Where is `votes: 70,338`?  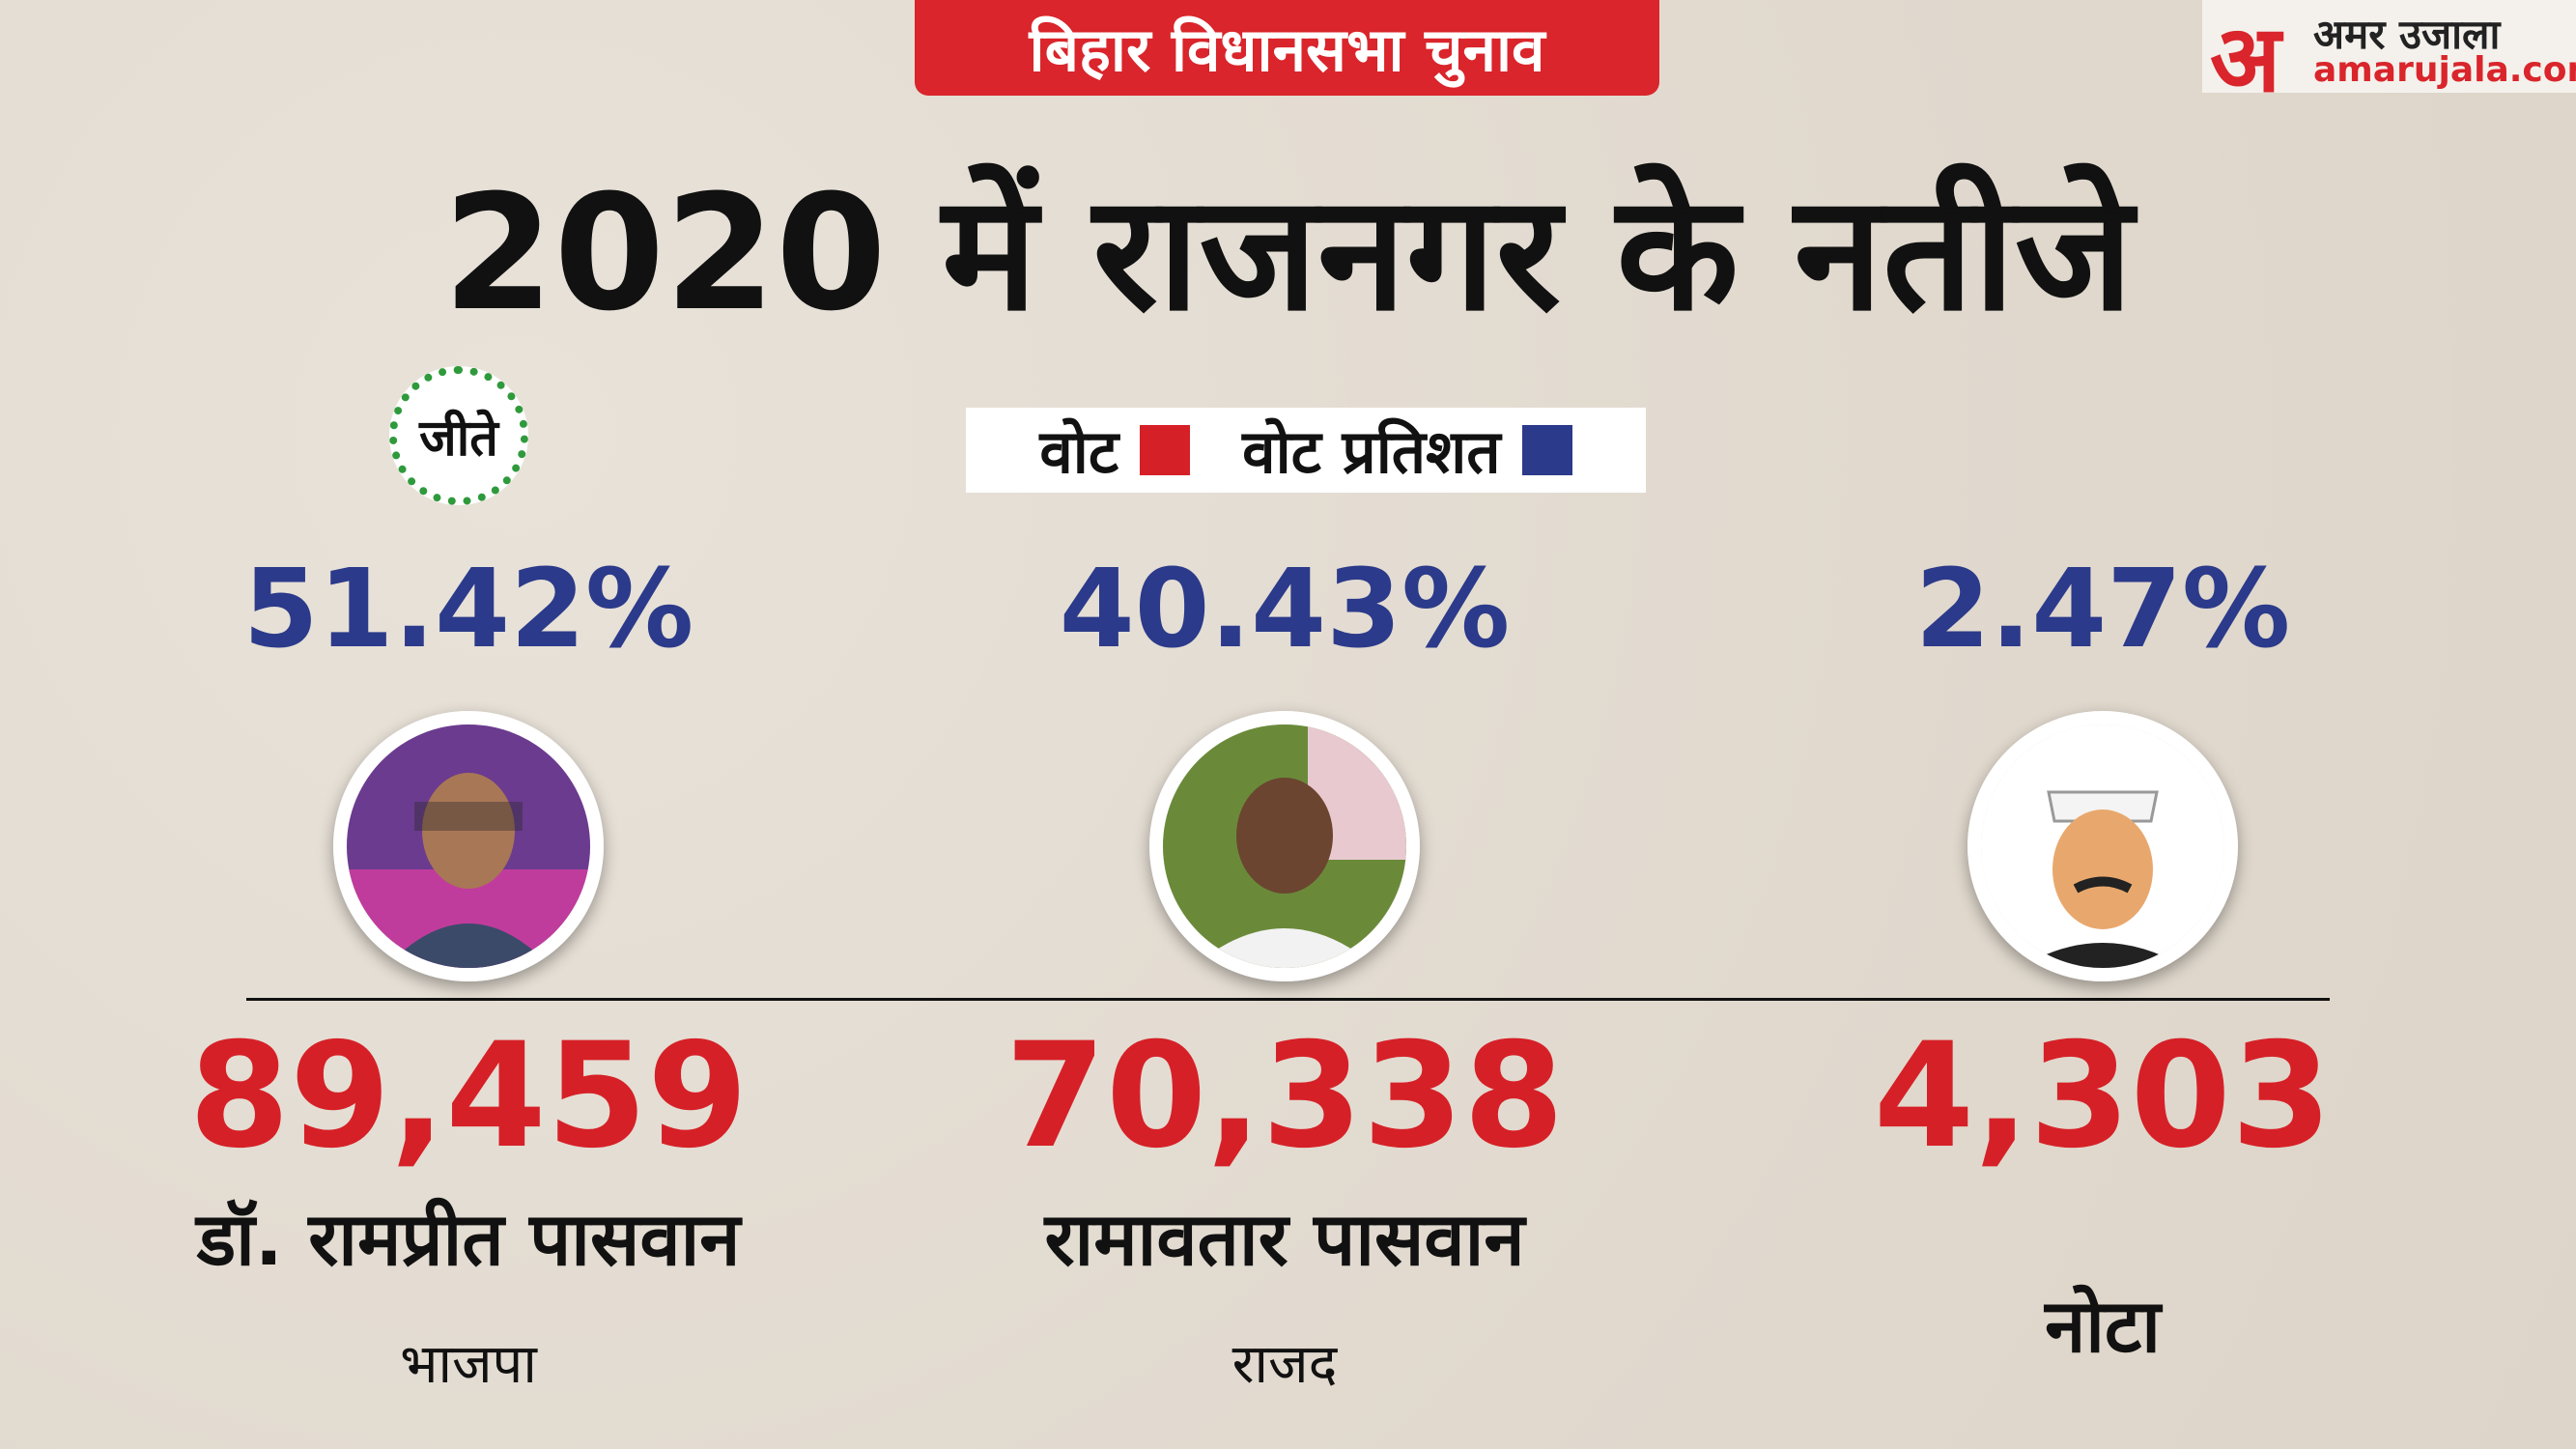
votes: 70,338 is located at coordinates (1285, 1096).